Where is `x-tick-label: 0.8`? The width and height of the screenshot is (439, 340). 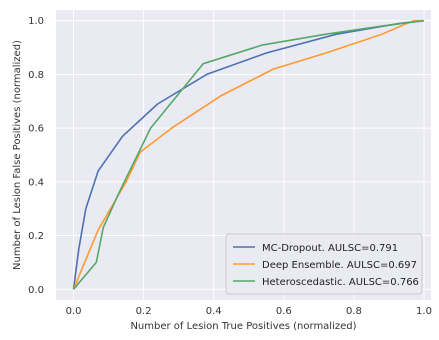 x-tick-label: 0.8 is located at coordinates (354, 311).